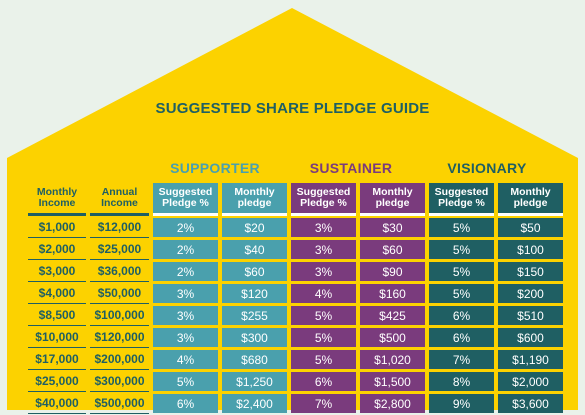  I want to click on cell-sustainer-monthly: $425, so click(392, 315).